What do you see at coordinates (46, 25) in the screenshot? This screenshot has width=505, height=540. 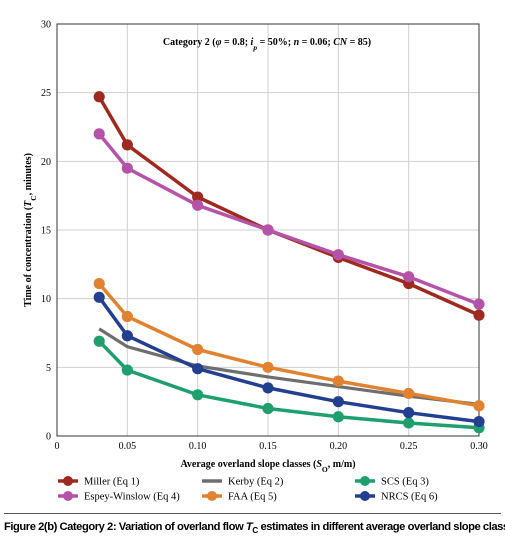 I see `y-tick-label: 30` at bounding box center [46, 25].